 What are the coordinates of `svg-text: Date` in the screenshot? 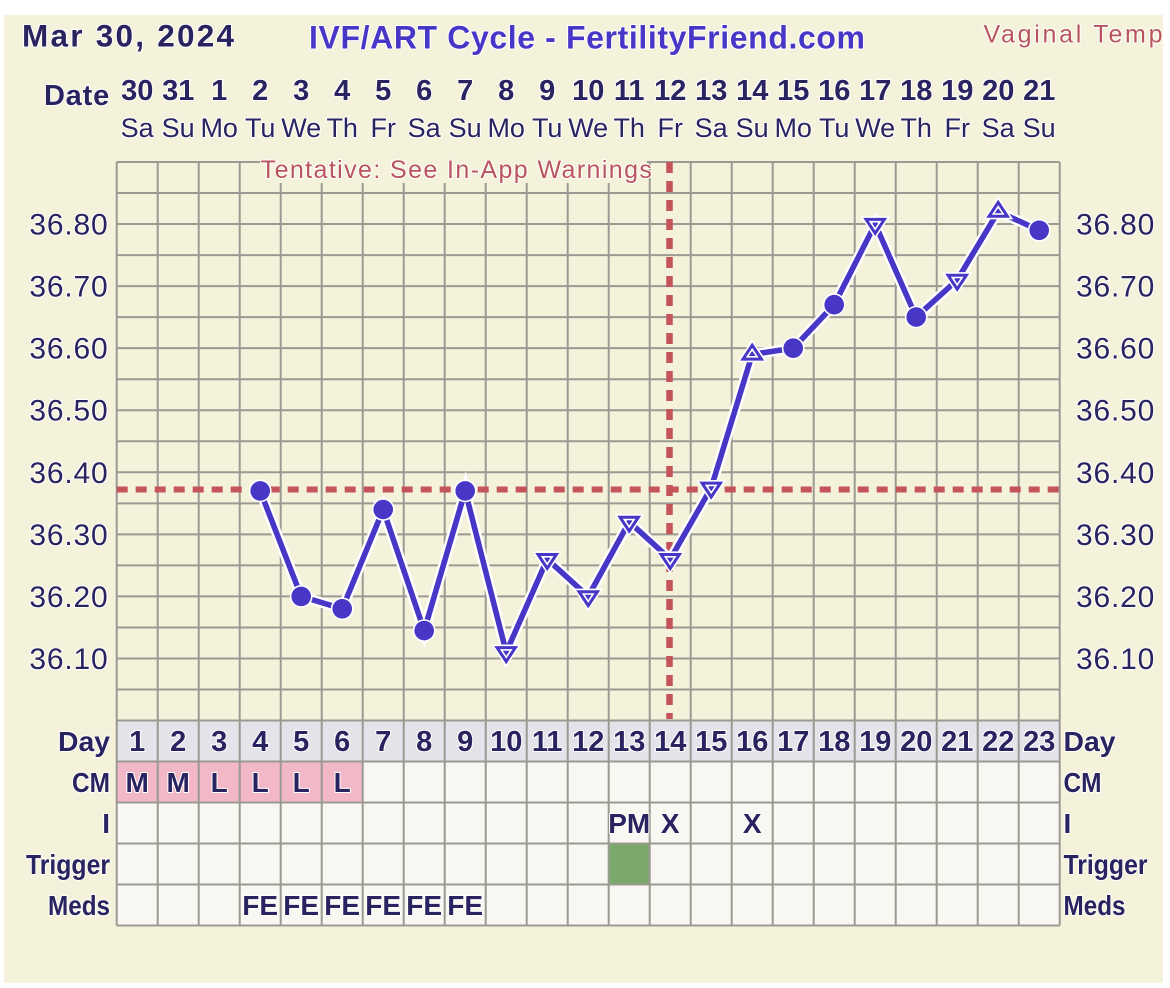 It's located at (77, 96).